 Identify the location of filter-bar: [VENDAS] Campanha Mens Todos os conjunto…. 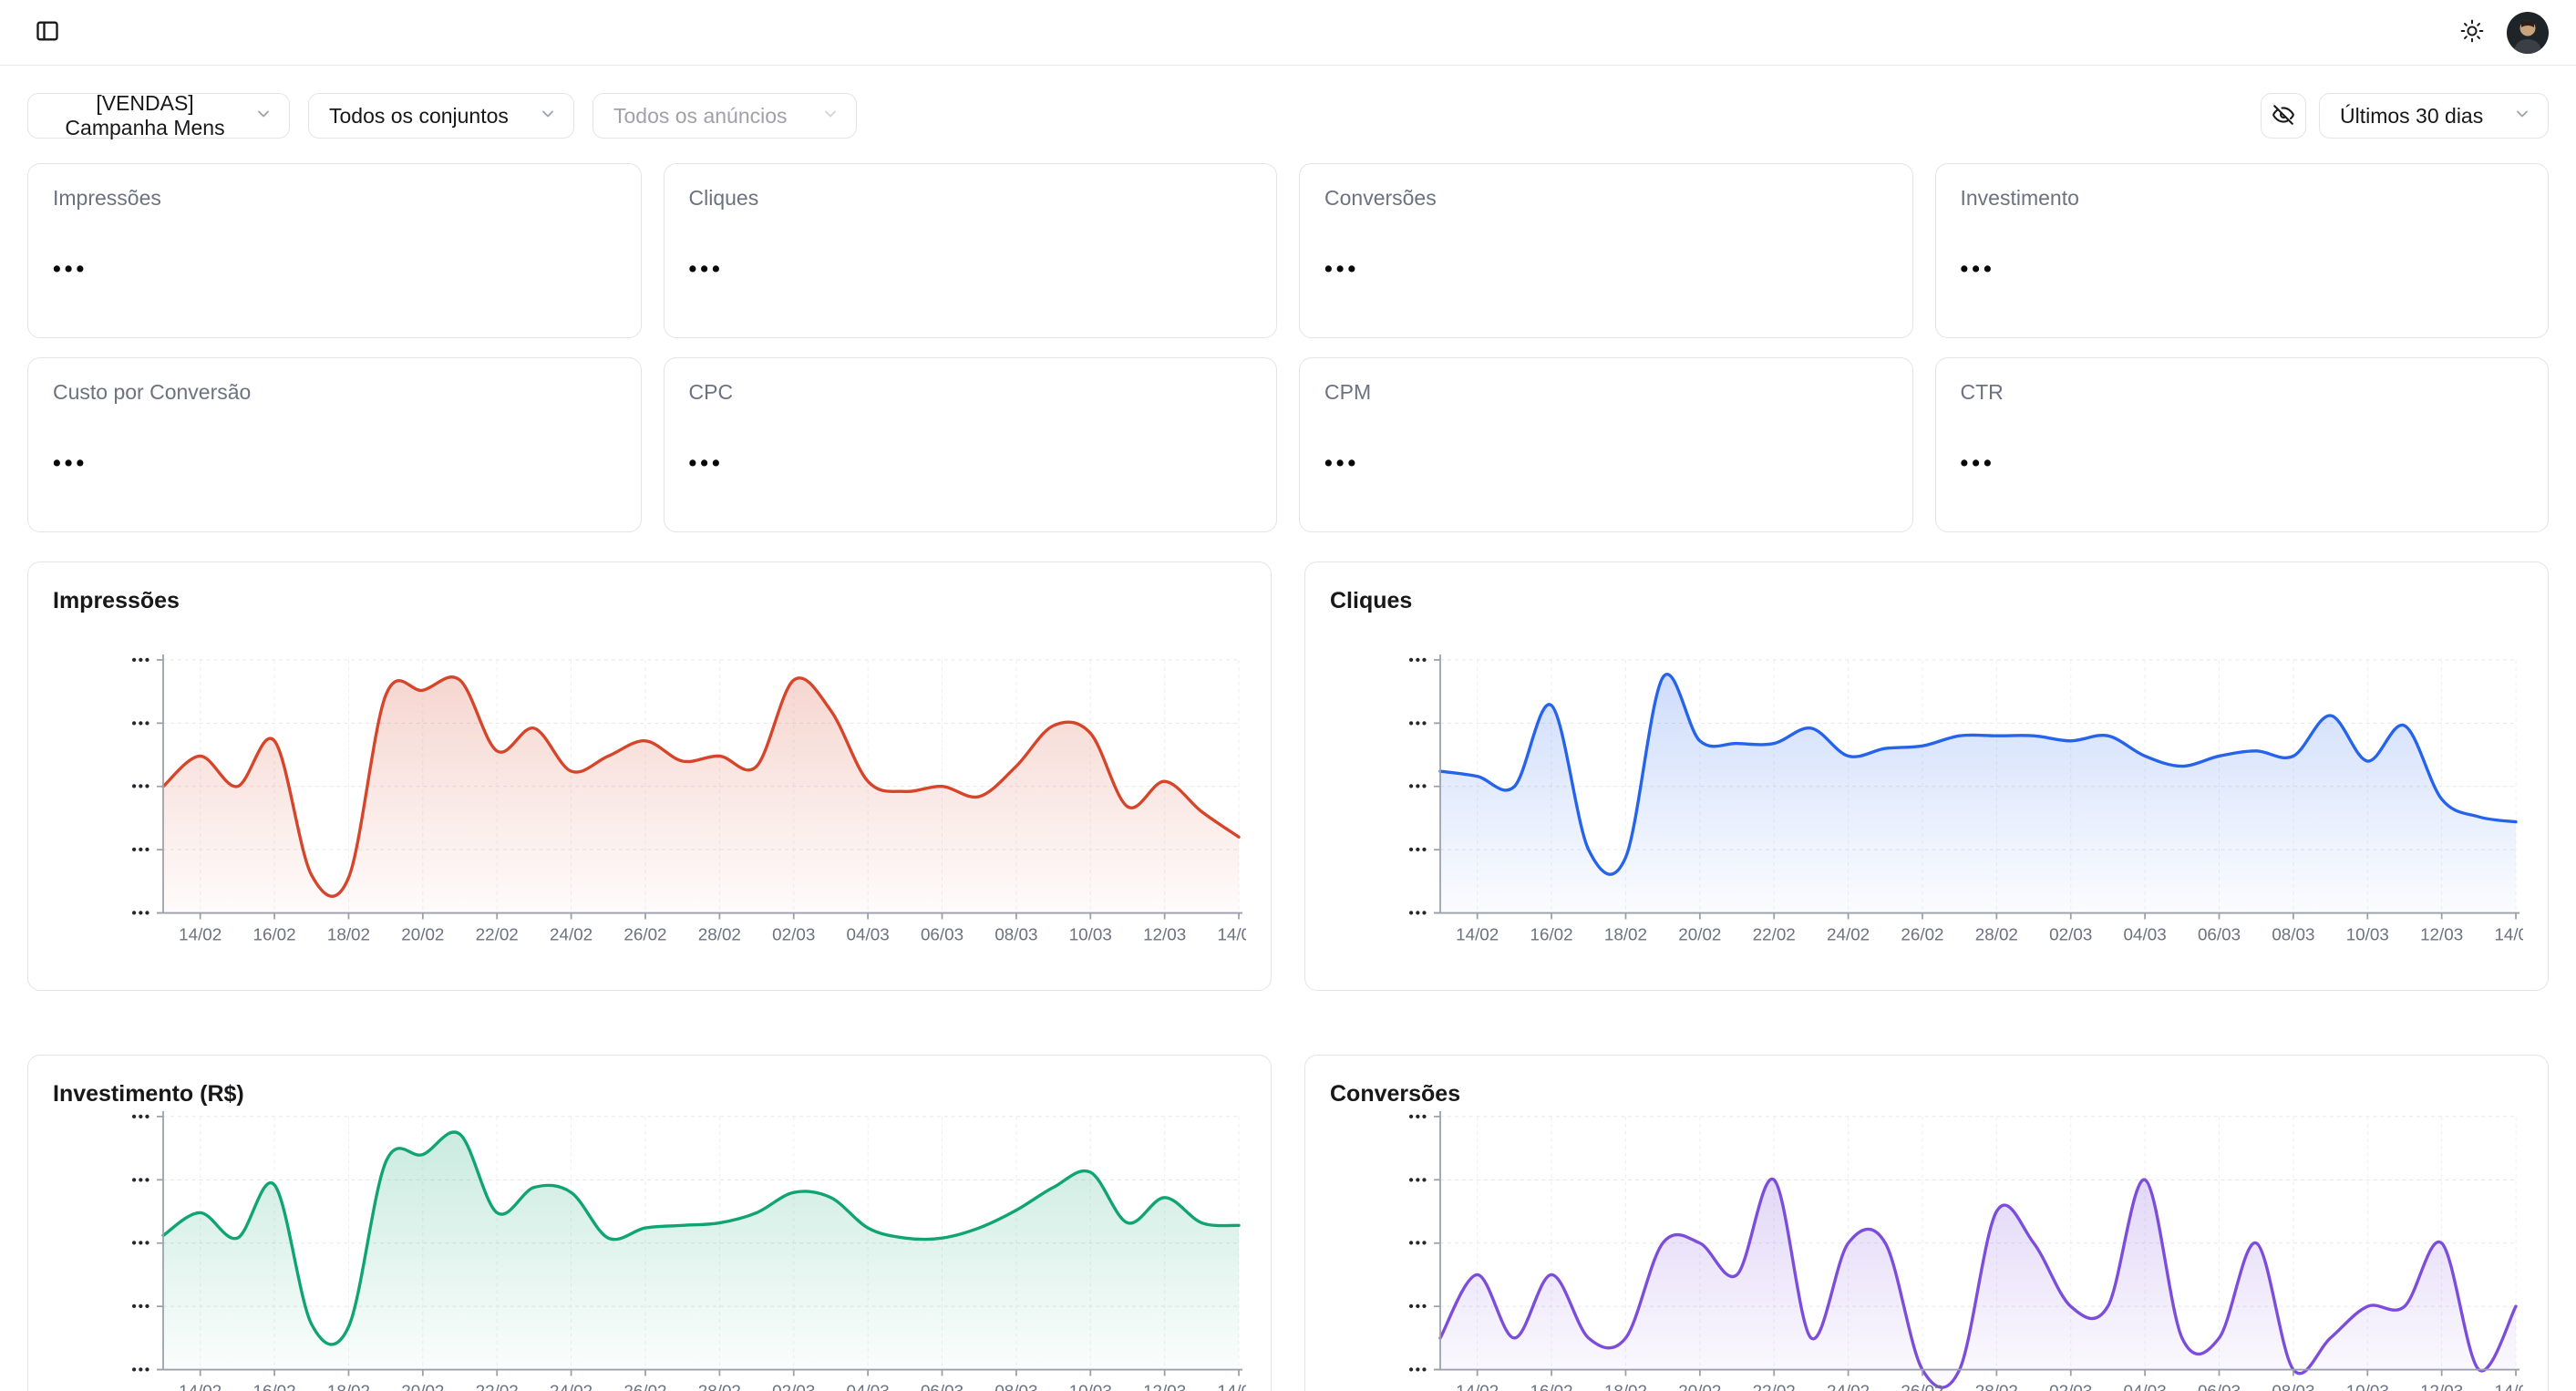
(1288, 115).